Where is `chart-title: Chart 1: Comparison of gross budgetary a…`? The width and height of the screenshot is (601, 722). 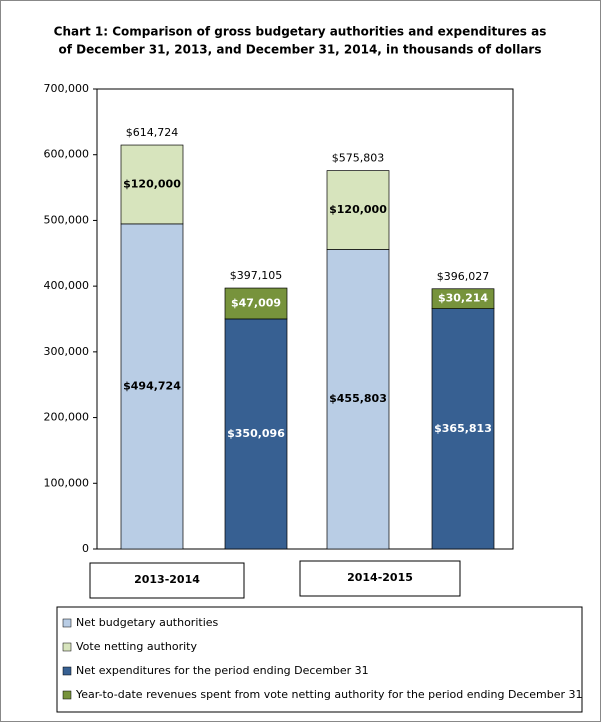 chart-title: Chart 1: Comparison of gross budgetary a… is located at coordinates (300, 32).